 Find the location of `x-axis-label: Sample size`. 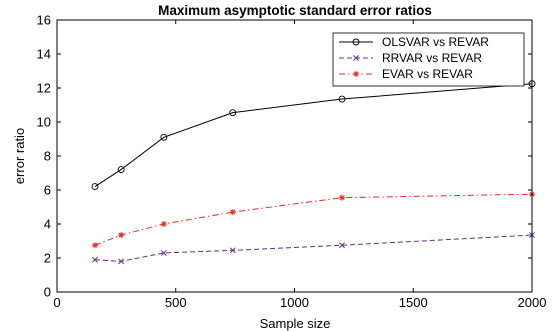

x-axis-label: Sample size is located at coordinates (295, 323).